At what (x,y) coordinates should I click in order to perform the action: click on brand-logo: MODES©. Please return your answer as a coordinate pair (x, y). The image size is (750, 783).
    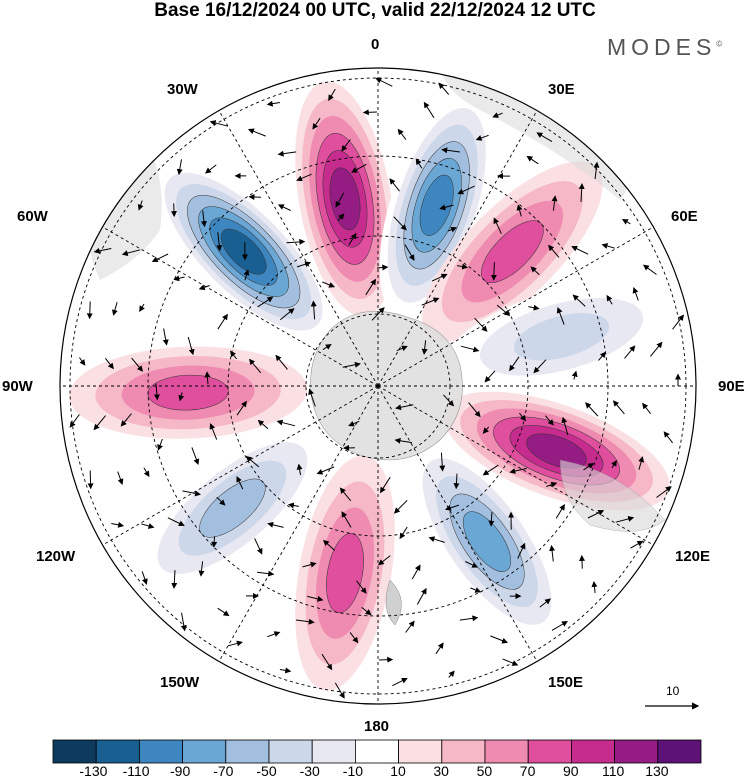
    Looking at the image, I should click on (664, 47).